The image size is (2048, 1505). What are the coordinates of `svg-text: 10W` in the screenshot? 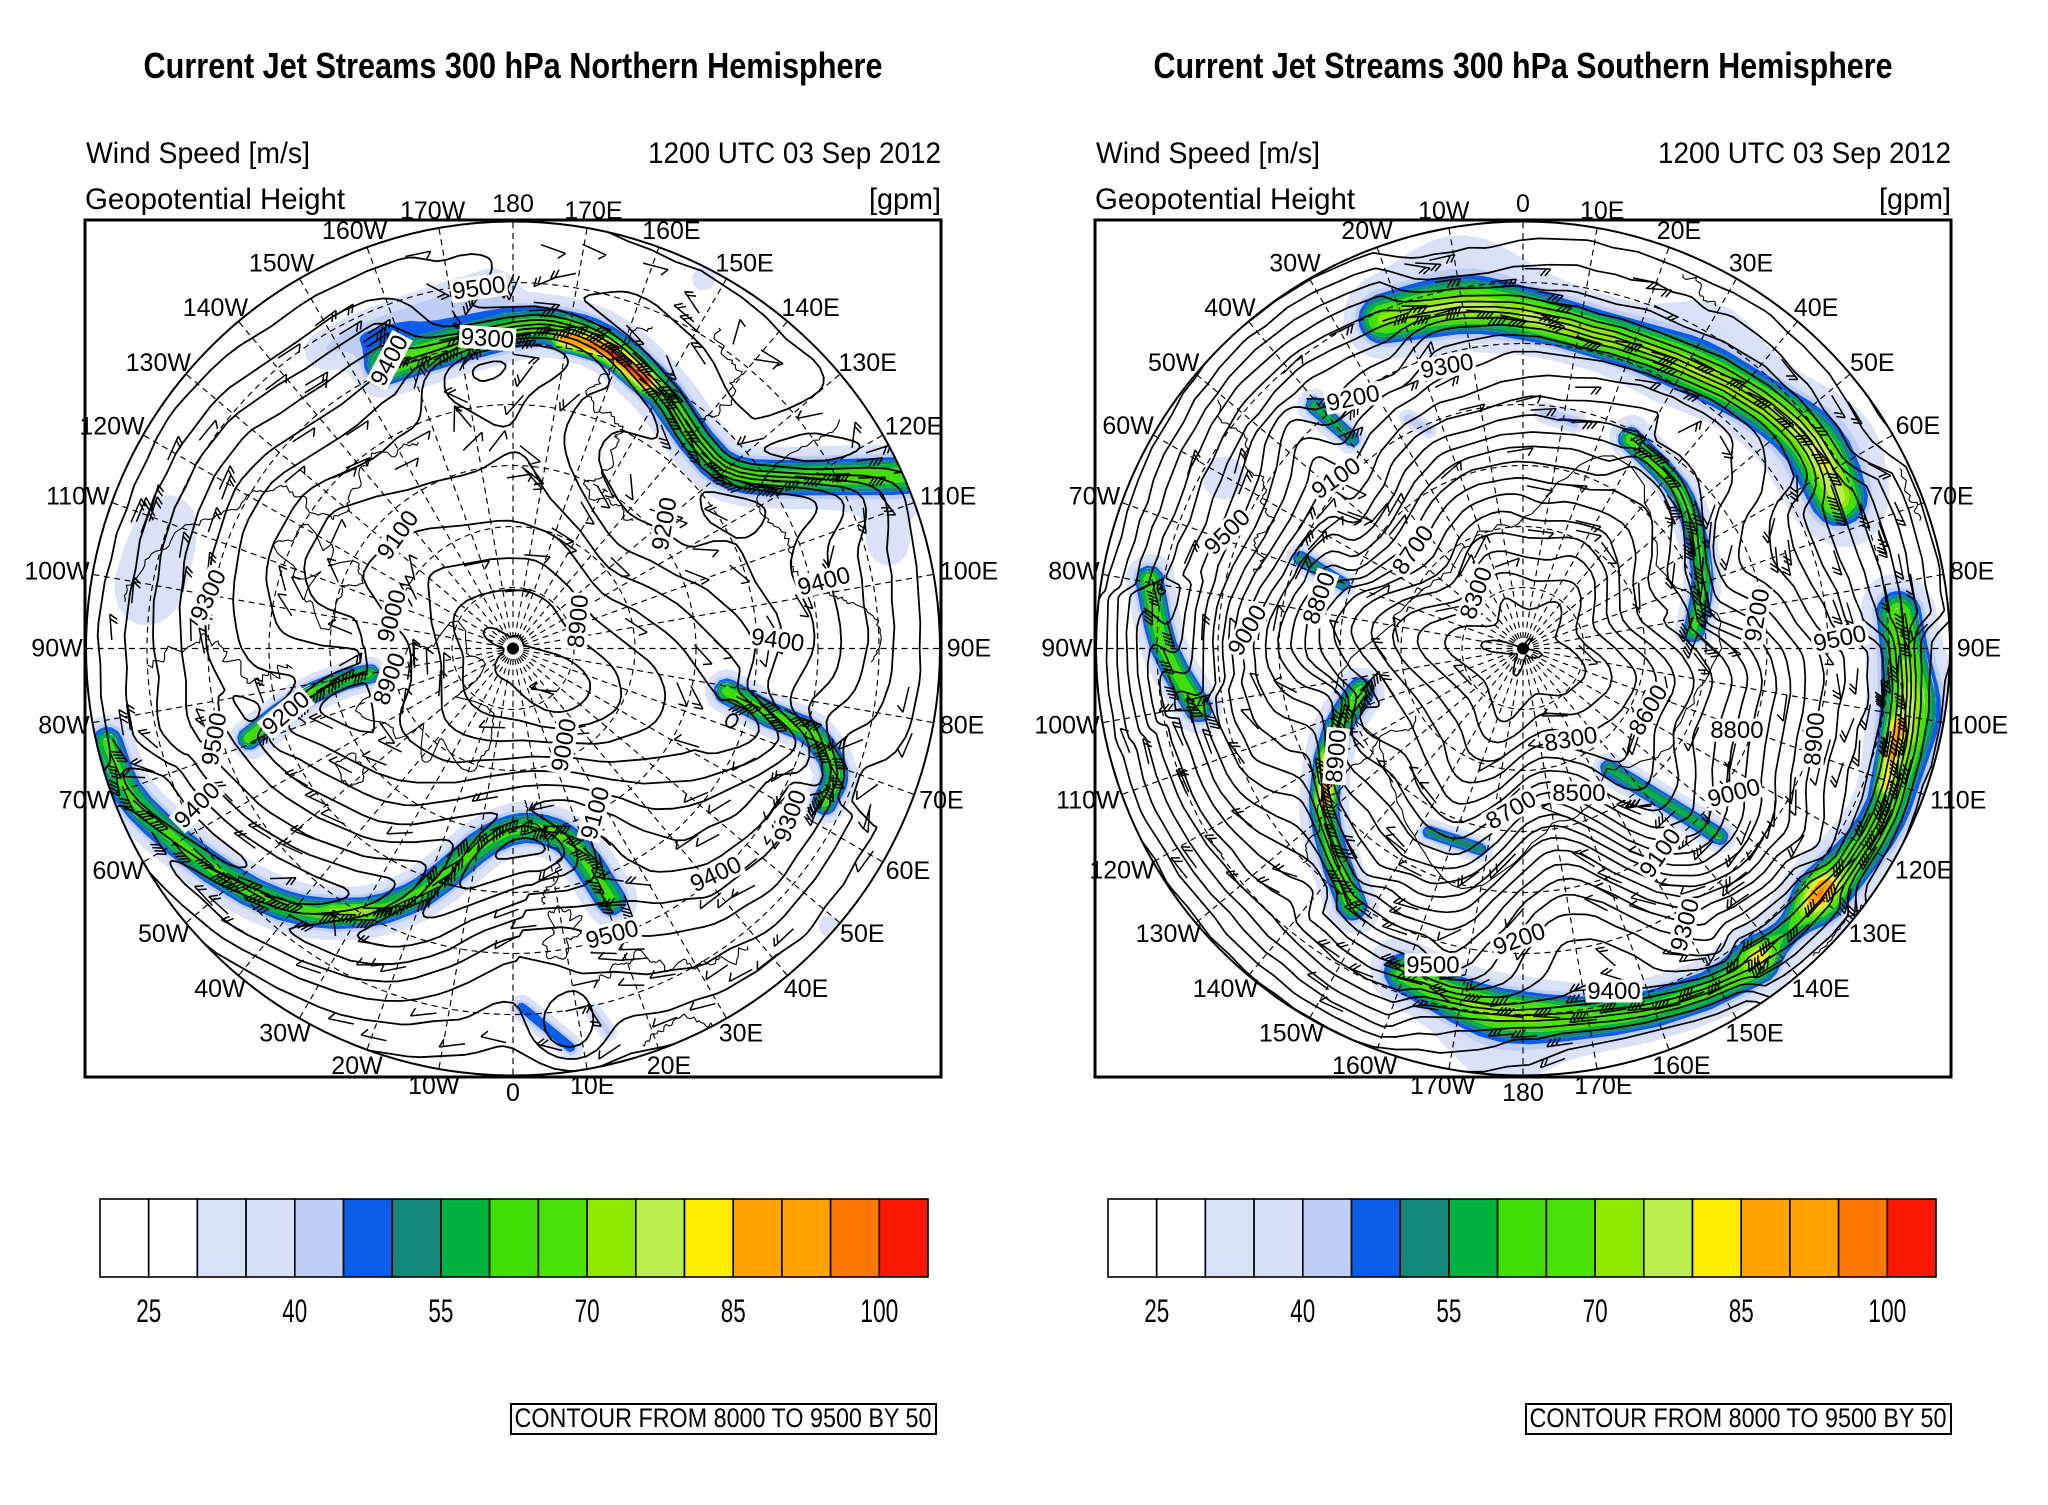 It's located at (434, 1086).